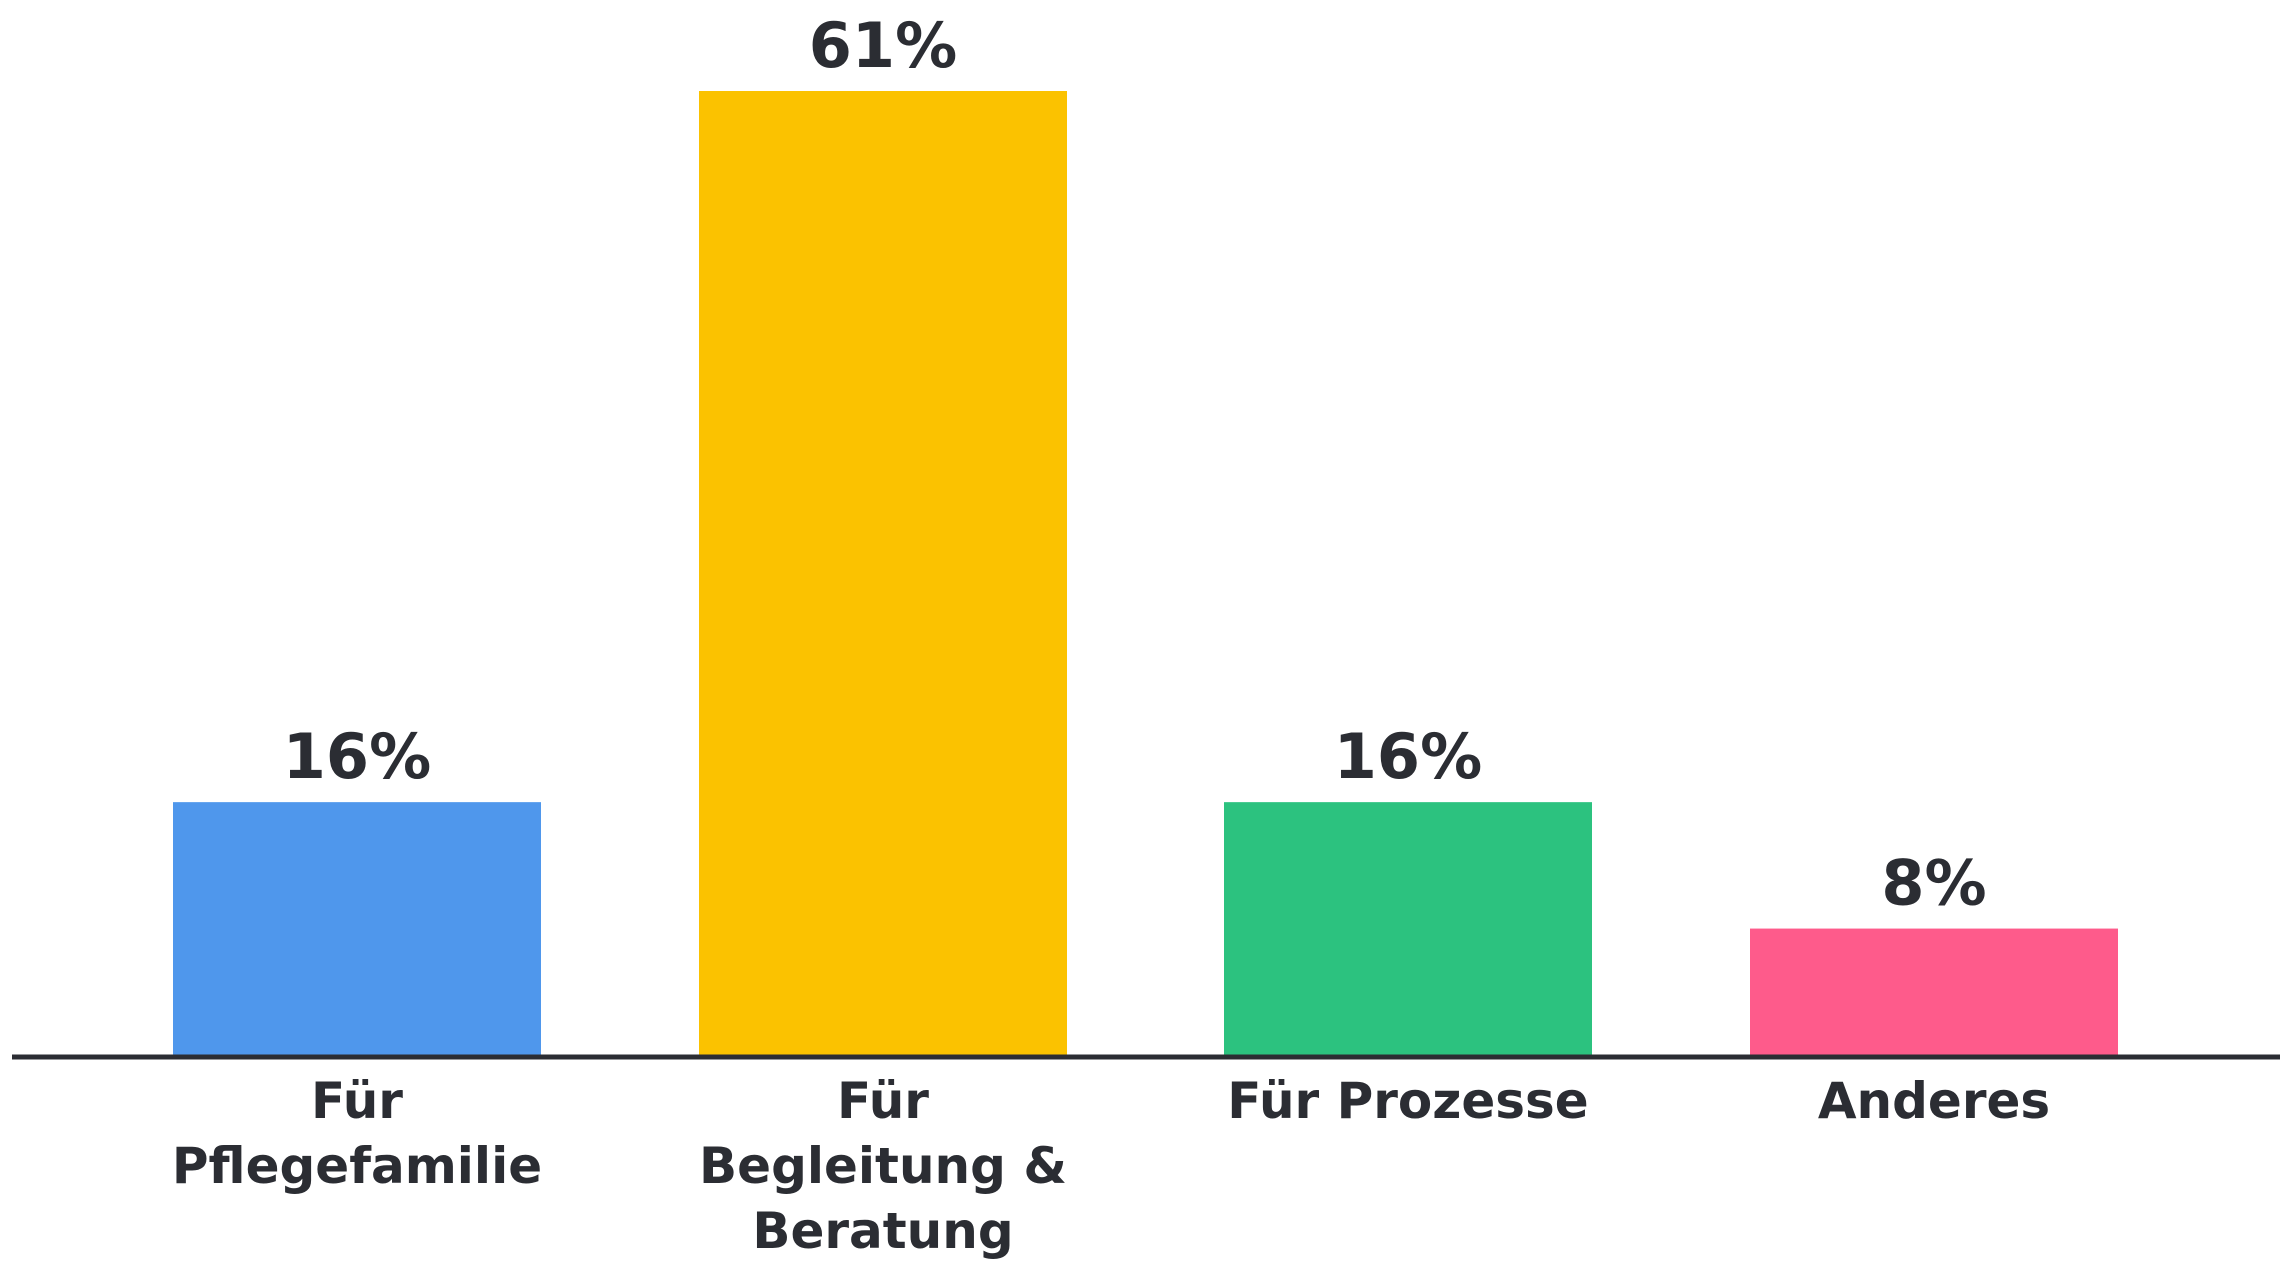 Image resolution: width=2289 pixels, height=1268 pixels. I want to click on data-label-2: 61%, so click(883, 45).